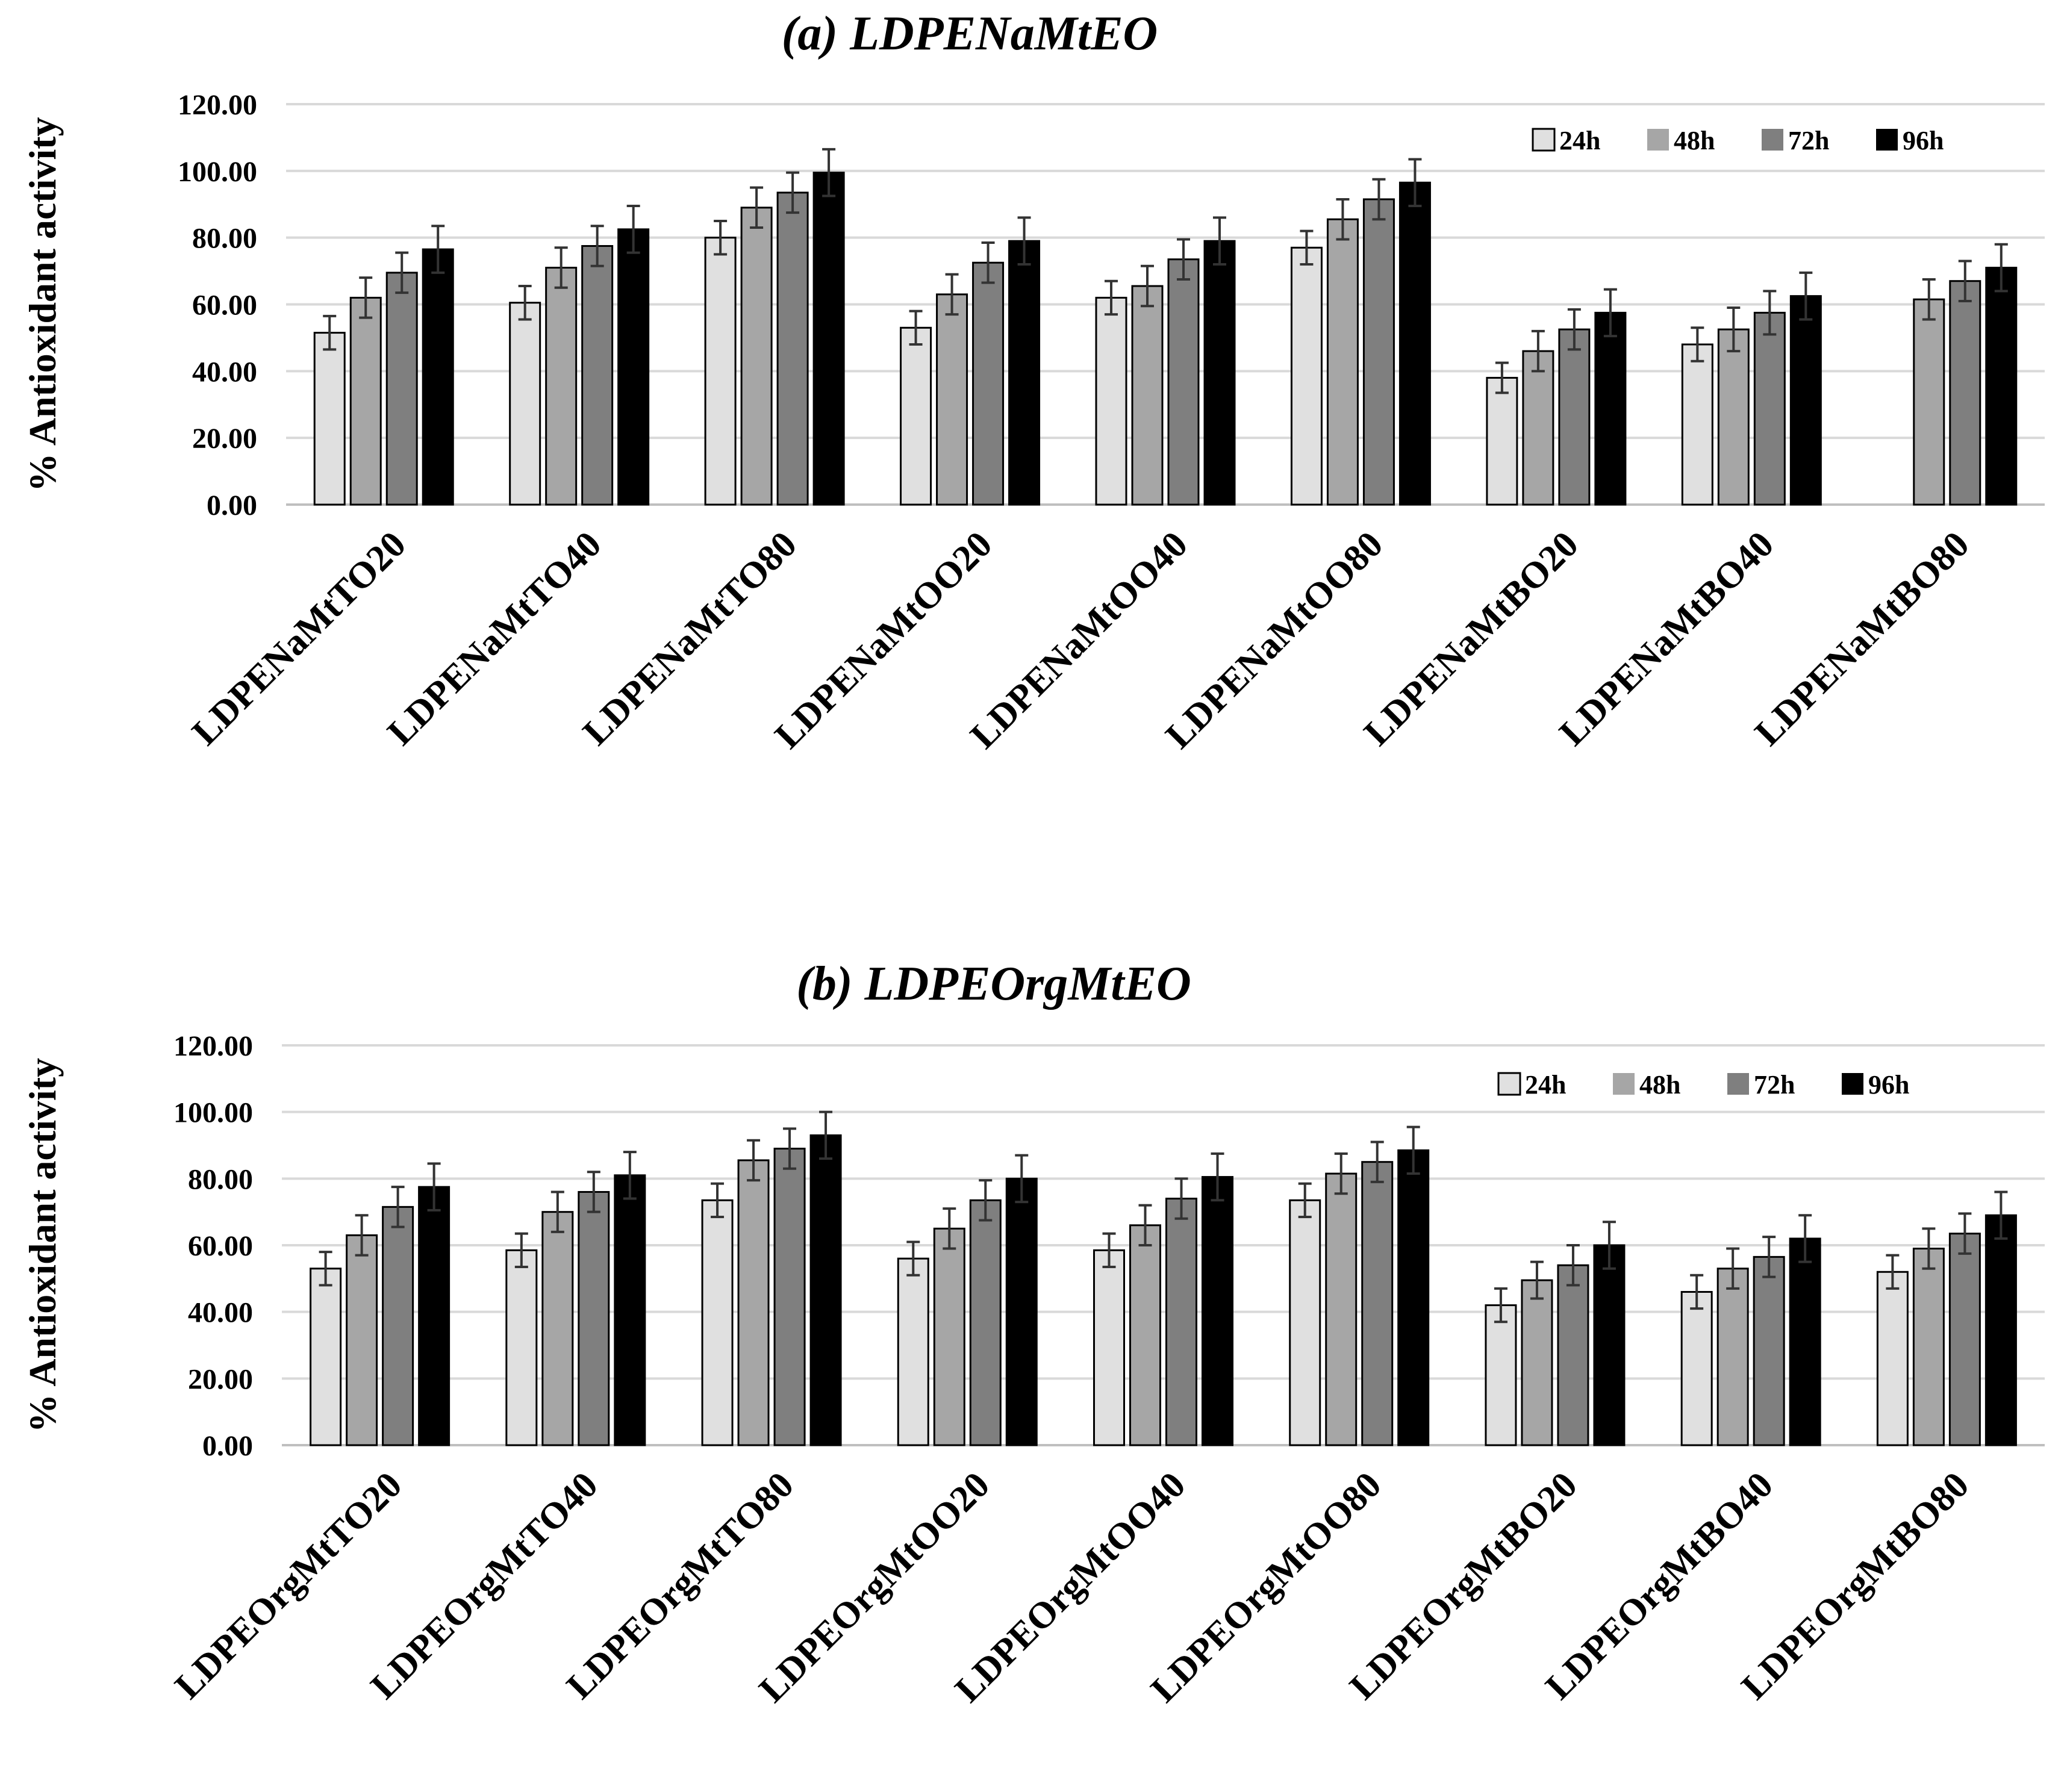 The image size is (2067, 1792). Describe the element at coordinates (299, 639) in the screenshot. I see `x-category-label: LDPENaMtTO20` at that location.